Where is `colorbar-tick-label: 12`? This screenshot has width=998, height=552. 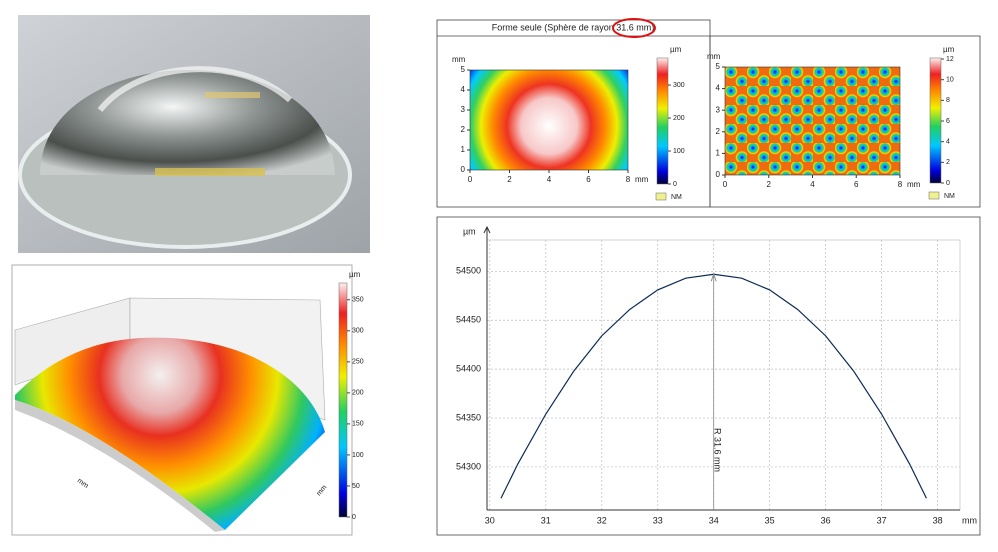
colorbar-tick-label: 12 is located at coordinates (950, 59).